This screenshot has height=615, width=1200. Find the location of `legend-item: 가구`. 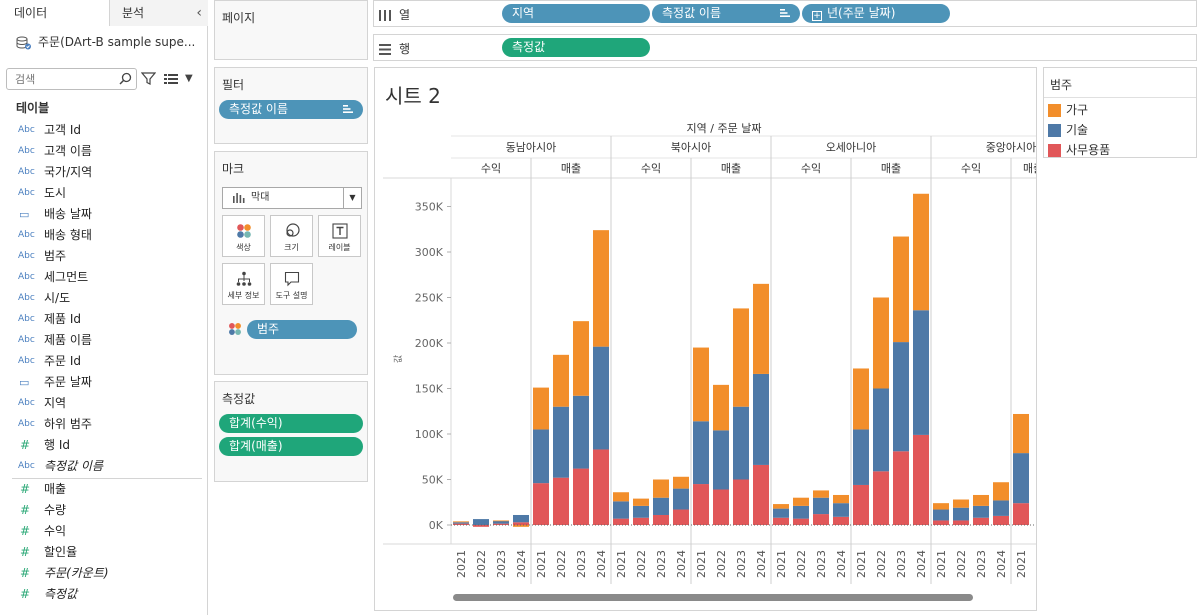

legend-item: 가구 is located at coordinates (1068, 109).